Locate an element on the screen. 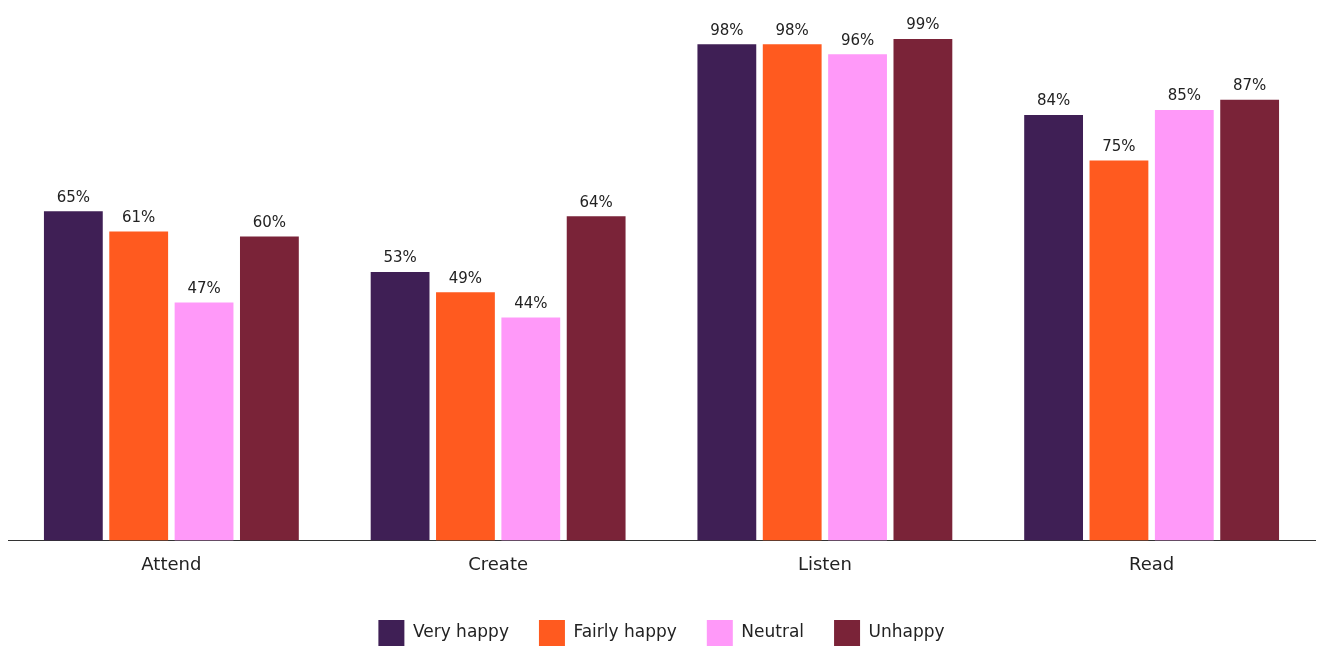 The width and height of the screenshot is (1323, 662). data-label: 96% is located at coordinates (857, 39).